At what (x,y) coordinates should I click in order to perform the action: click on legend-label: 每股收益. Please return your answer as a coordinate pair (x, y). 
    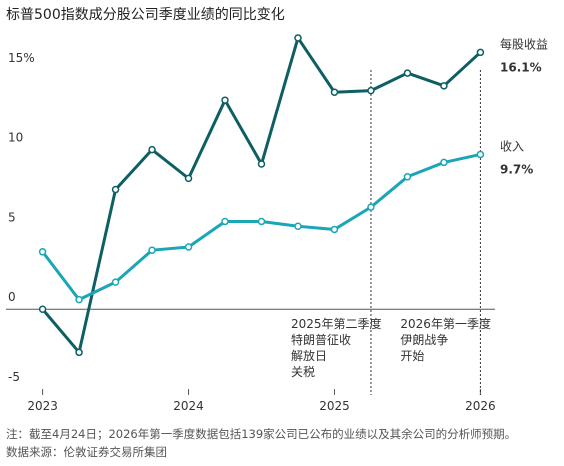
    Looking at the image, I should click on (524, 43).